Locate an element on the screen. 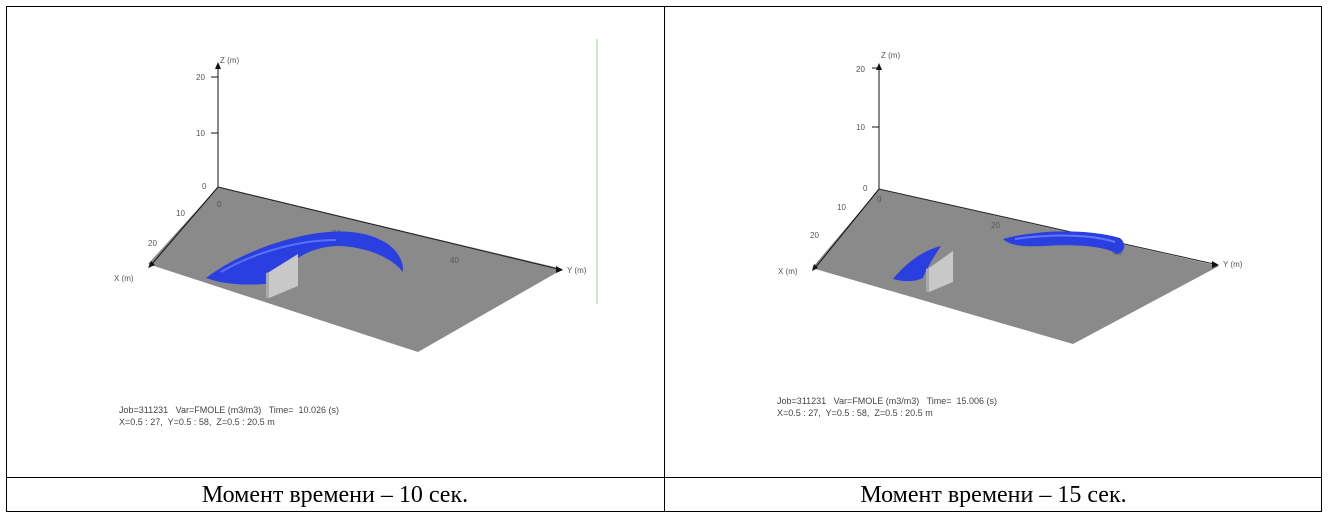 The image size is (1328, 515). caption-right: Момент времени – 15 сек. is located at coordinates (993, 495).